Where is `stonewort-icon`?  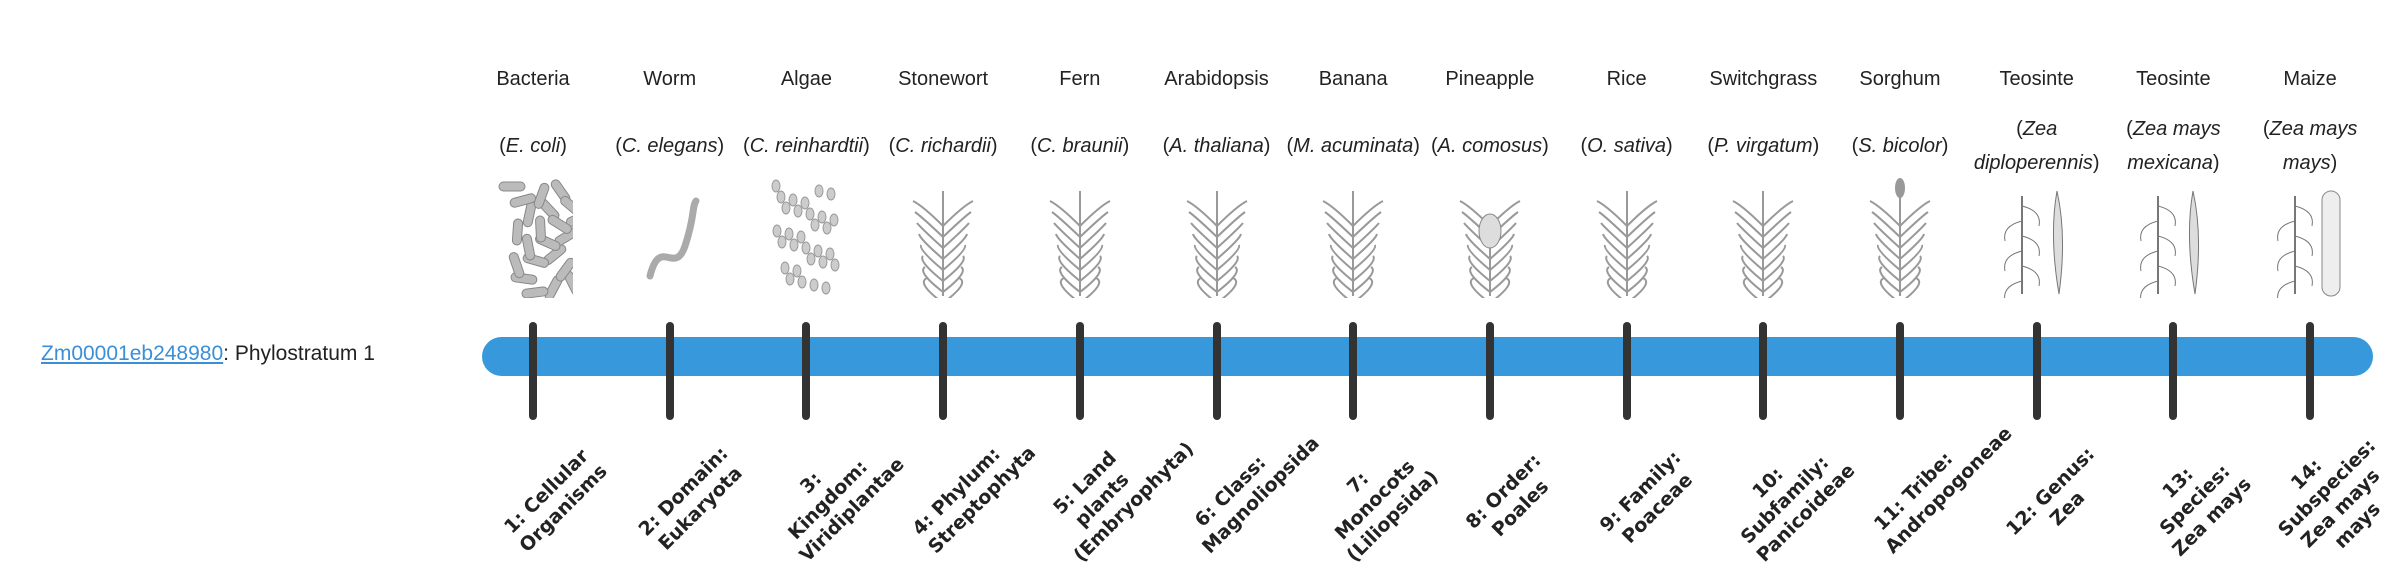 stonewort-icon is located at coordinates (943, 240).